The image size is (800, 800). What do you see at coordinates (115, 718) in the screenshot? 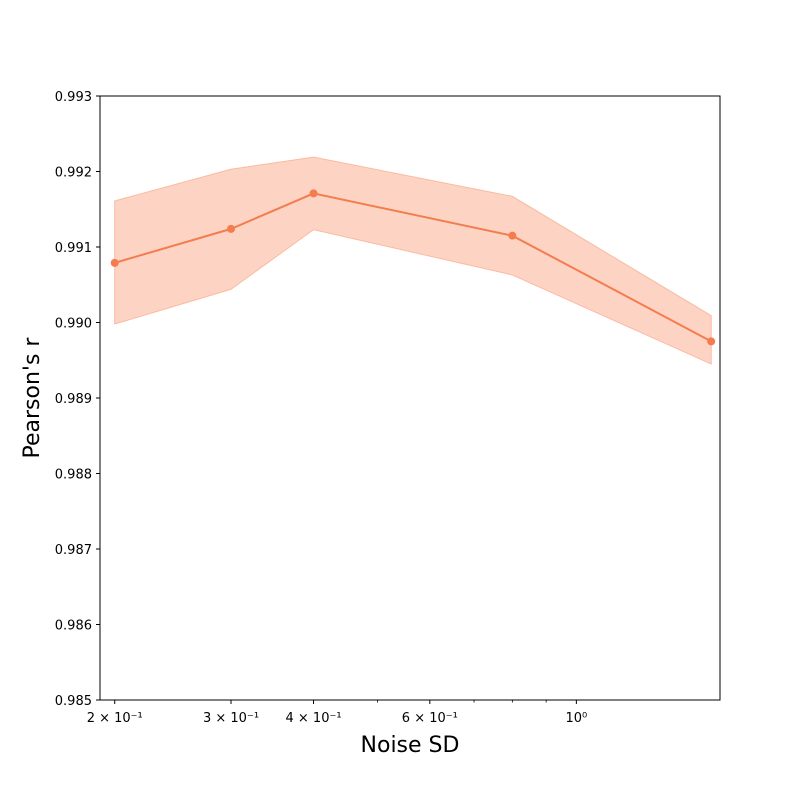
I see `x-tick-label: 2 × 10⁻¹` at bounding box center [115, 718].